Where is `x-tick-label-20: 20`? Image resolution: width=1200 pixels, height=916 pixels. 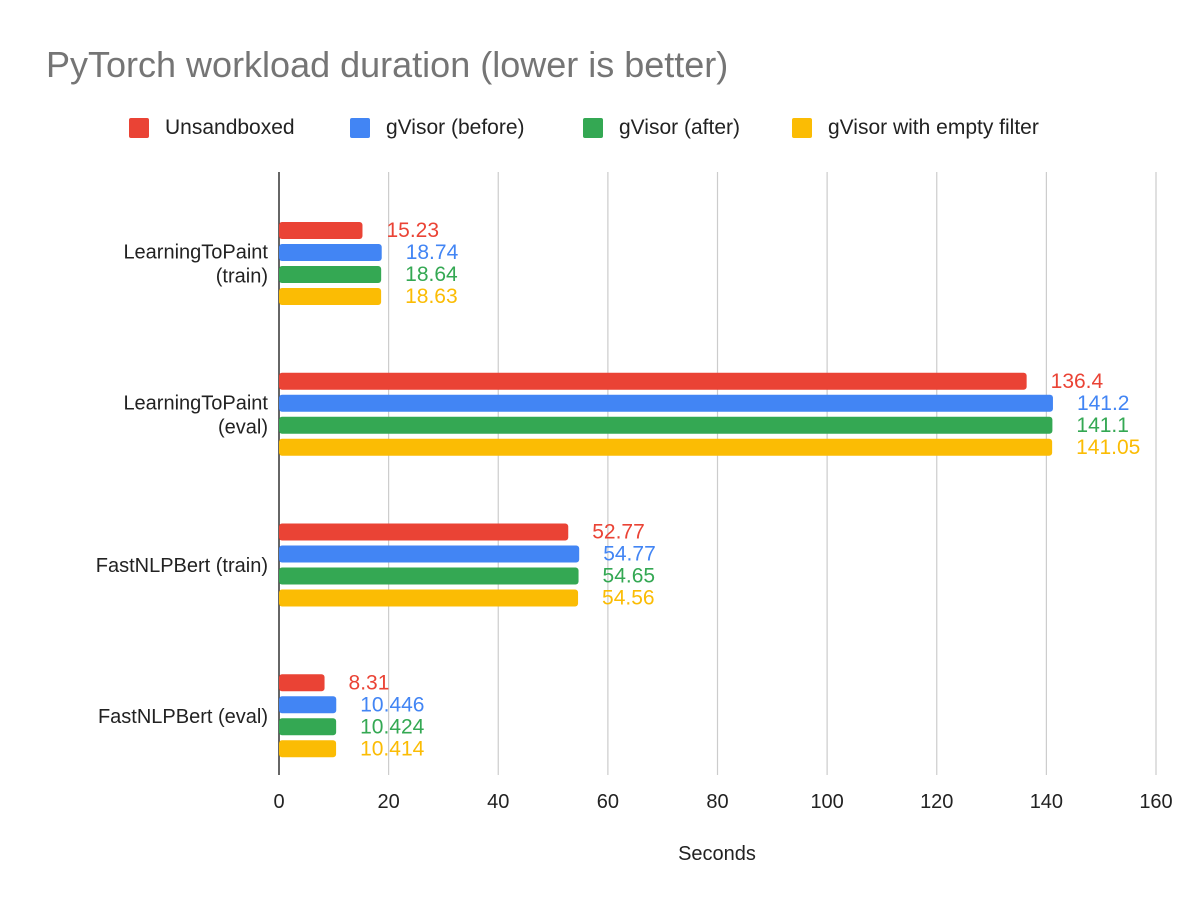 x-tick-label-20: 20 is located at coordinates (389, 802).